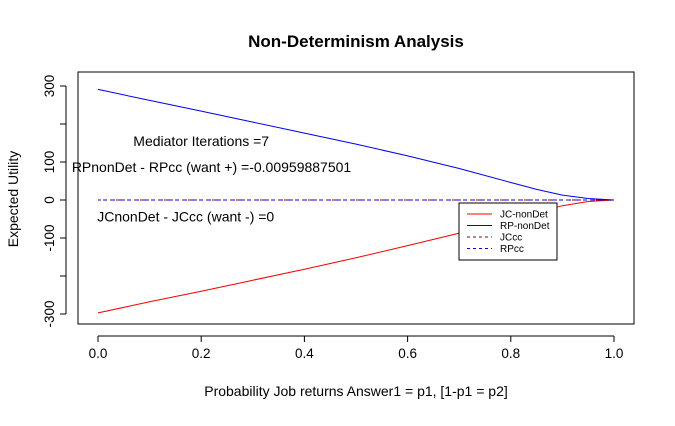 This screenshot has height=426, width=675. What do you see at coordinates (98, 353) in the screenshot?
I see `x-tick-label: 0.0` at bounding box center [98, 353].